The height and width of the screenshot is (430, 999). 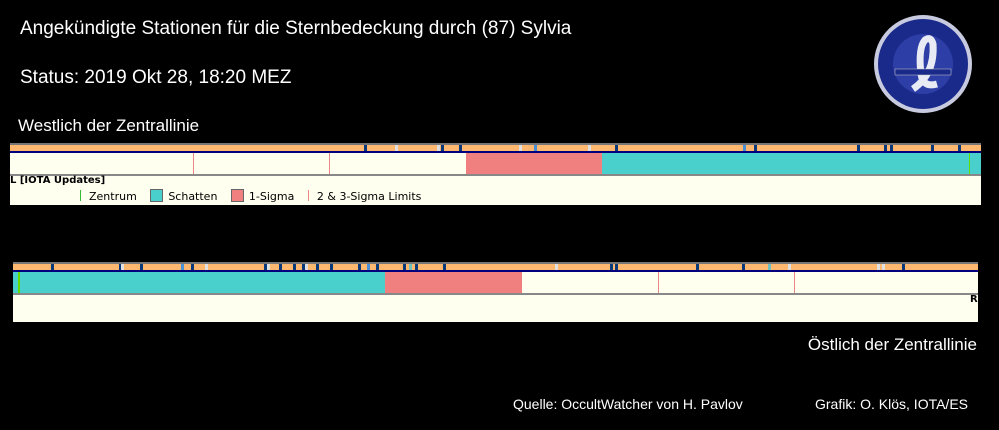 I want to click on source-tag: L [IOTA Updates], so click(x=58, y=180).